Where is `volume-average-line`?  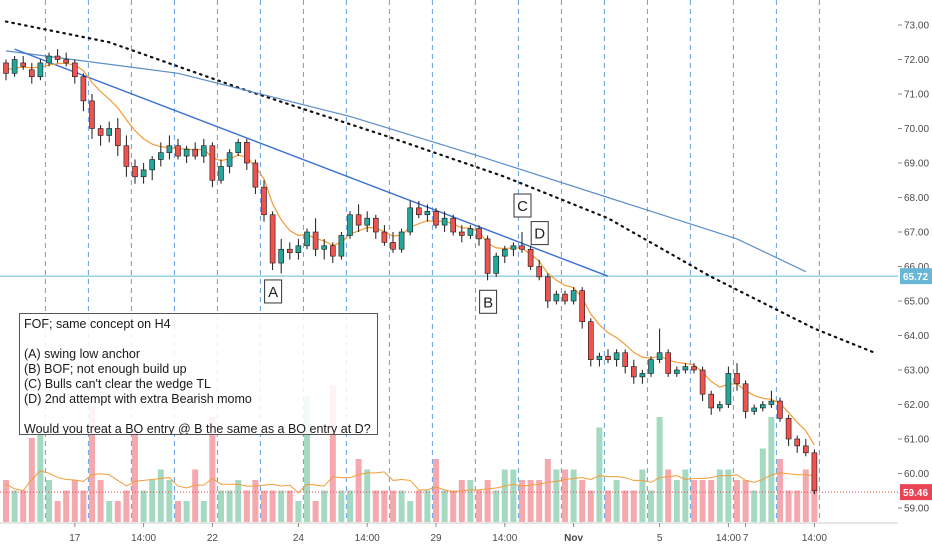
volume-average-line is located at coordinates (410, 482).